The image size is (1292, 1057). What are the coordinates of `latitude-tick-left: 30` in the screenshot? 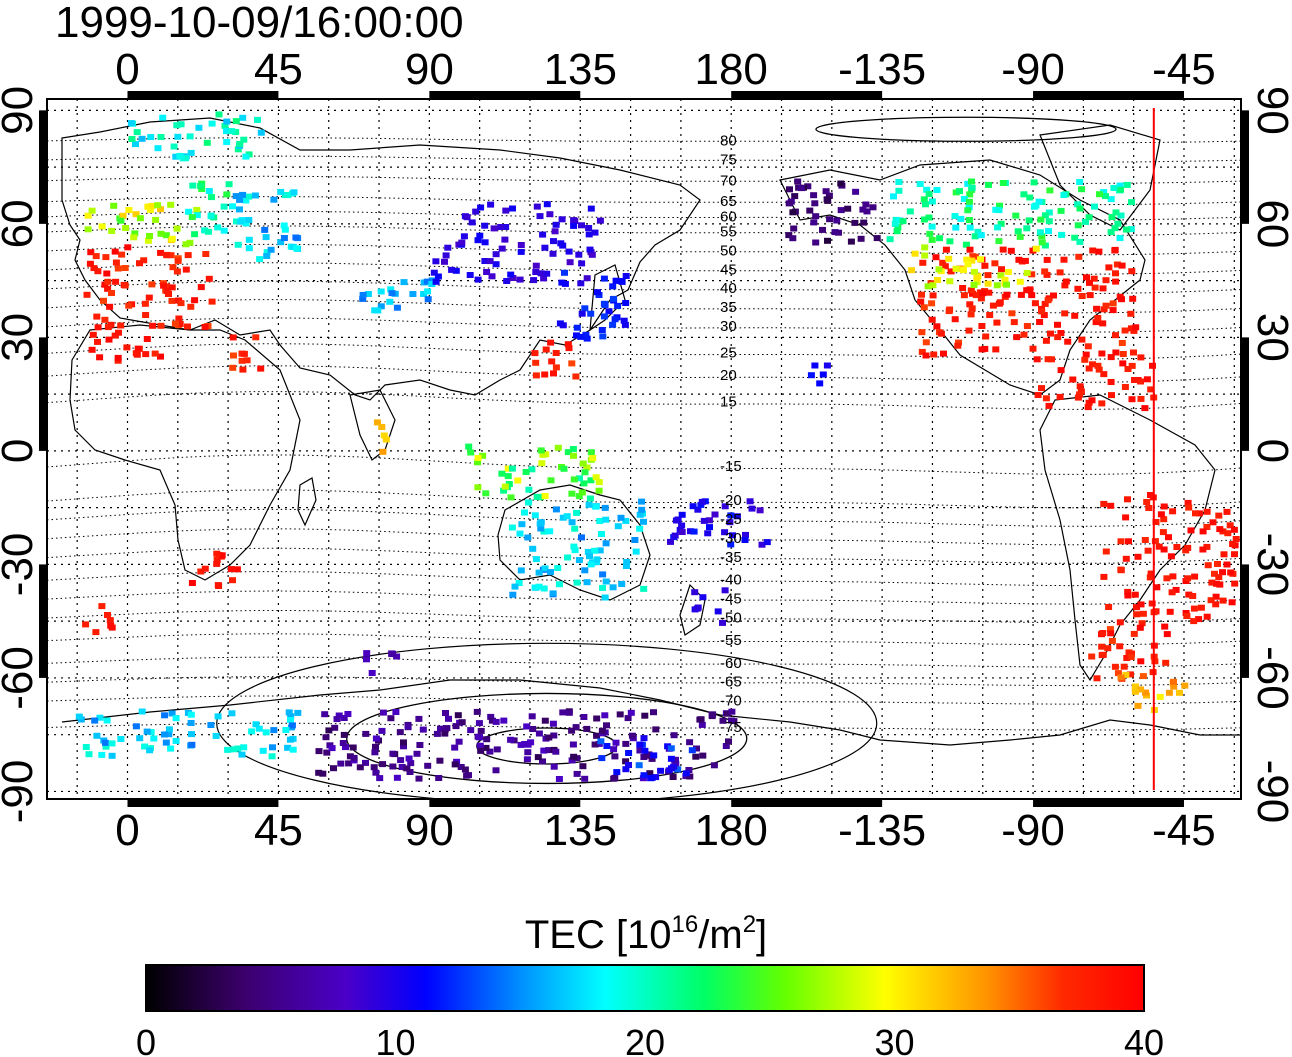 It's located at (21, 337).